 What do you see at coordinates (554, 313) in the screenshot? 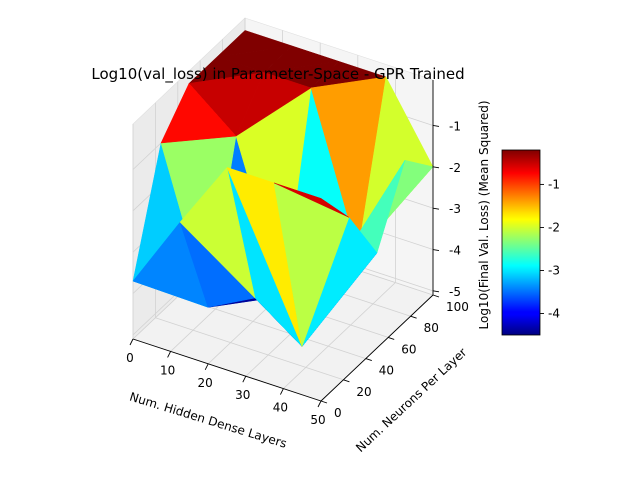
I see `colorbar-tick-label: -4` at bounding box center [554, 313].